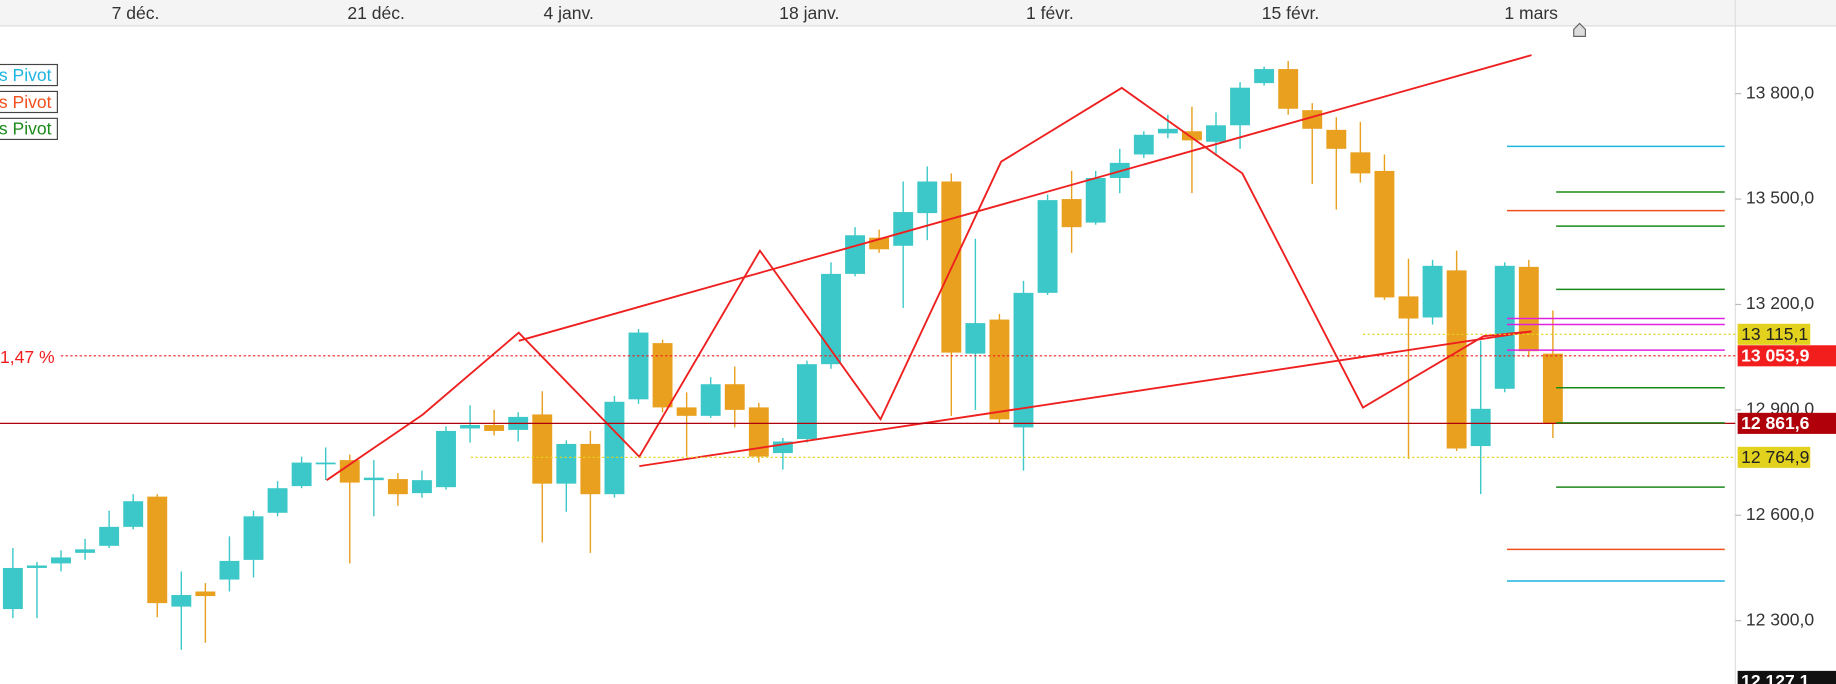 This screenshot has width=1836, height=684. What do you see at coordinates (1580, 29) in the screenshot?
I see `home-icon` at bounding box center [1580, 29].